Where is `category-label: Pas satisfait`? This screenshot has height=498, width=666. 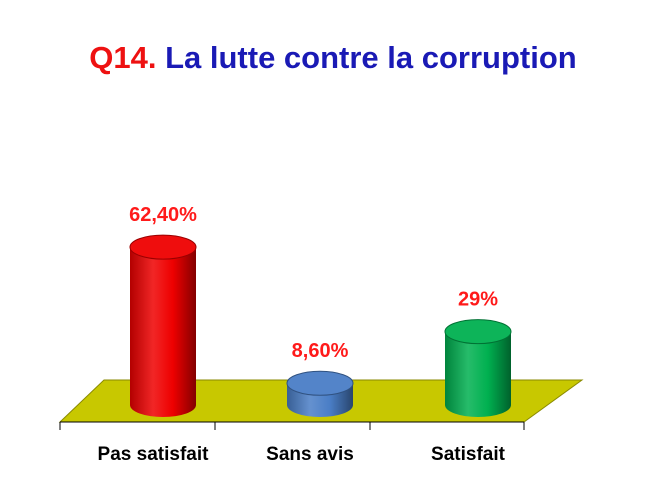
category-label: Pas satisfait is located at coordinates (154, 454).